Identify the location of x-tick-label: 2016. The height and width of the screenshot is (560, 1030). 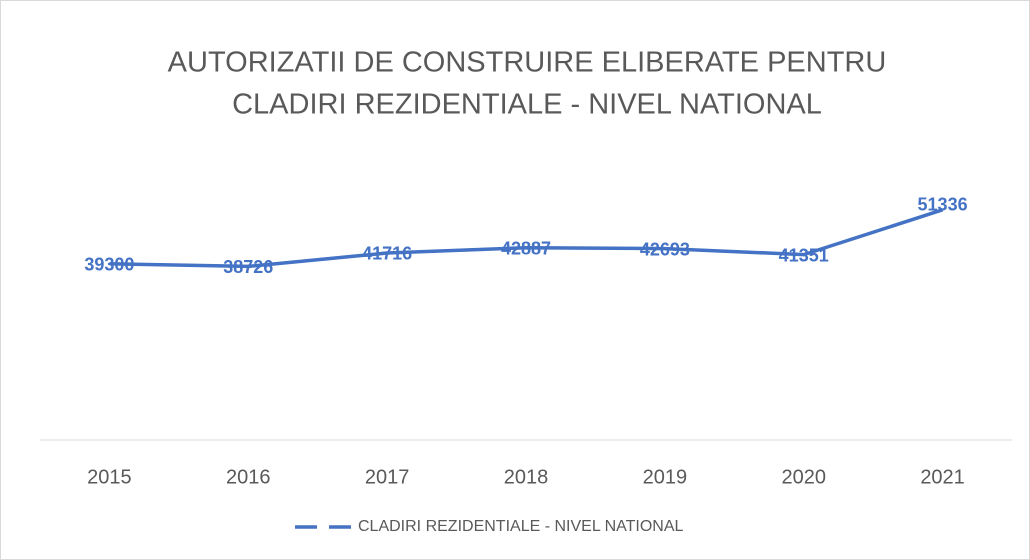
(248, 477).